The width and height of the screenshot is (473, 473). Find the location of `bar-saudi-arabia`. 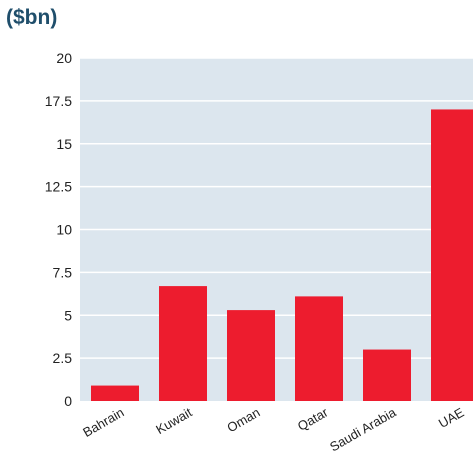

bar-saudi-arabia is located at coordinates (387, 375).